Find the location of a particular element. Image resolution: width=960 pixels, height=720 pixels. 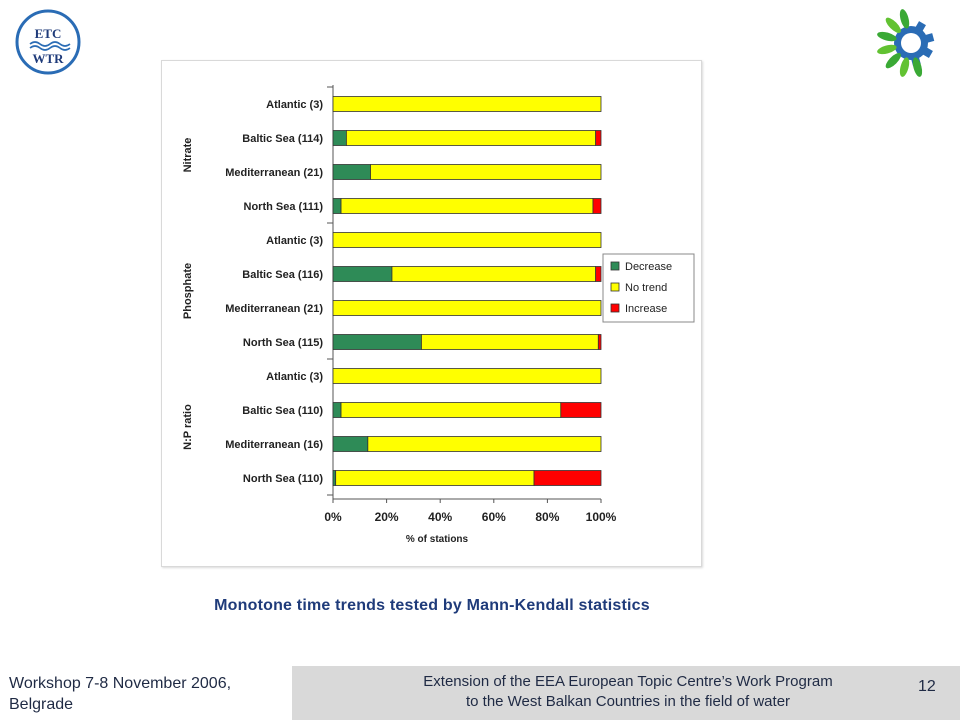

logo-text-bottom: WTR is located at coordinates (48, 58).